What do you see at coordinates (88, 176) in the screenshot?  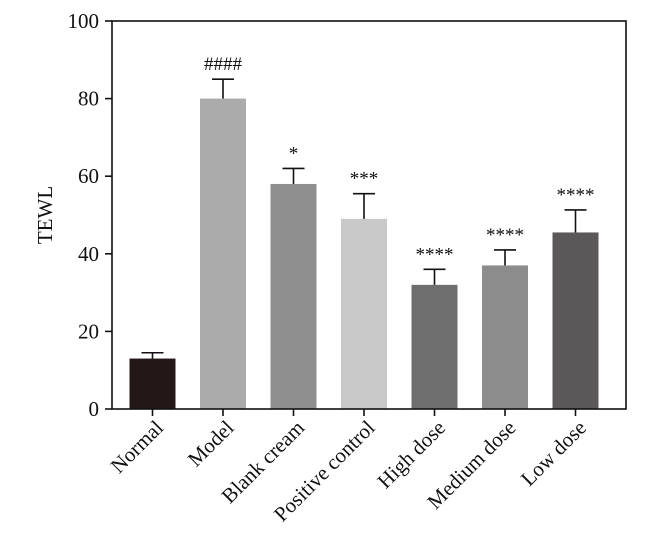 I see `y-tick-label: 60` at bounding box center [88, 176].